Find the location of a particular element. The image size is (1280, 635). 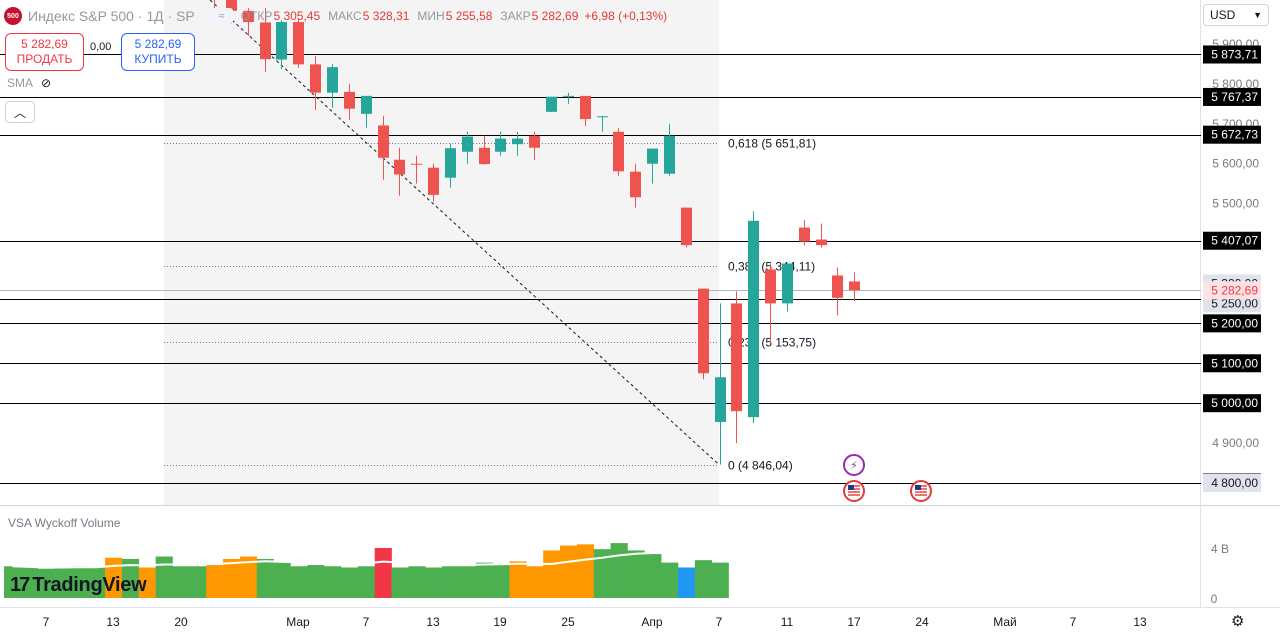

change-value: +6,98 (+0,13%) is located at coordinates (626, 16).